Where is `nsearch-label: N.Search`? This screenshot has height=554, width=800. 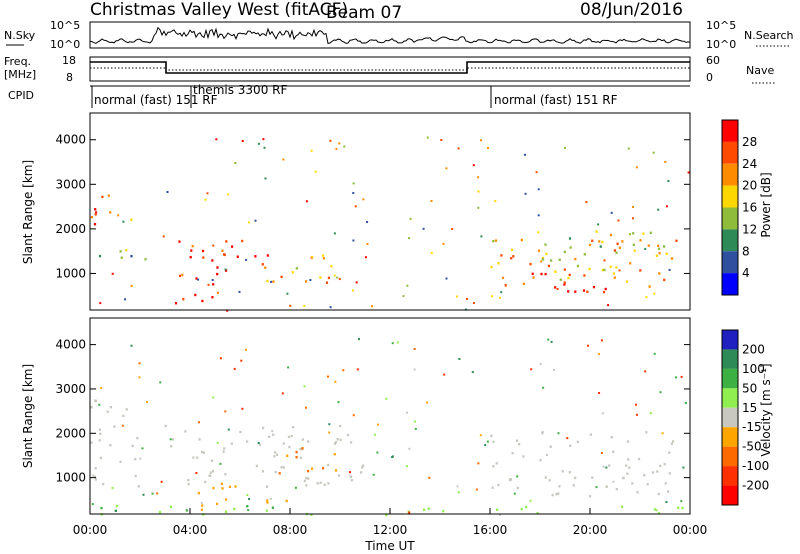 nsearch-label: N.Search is located at coordinates (769, 35).